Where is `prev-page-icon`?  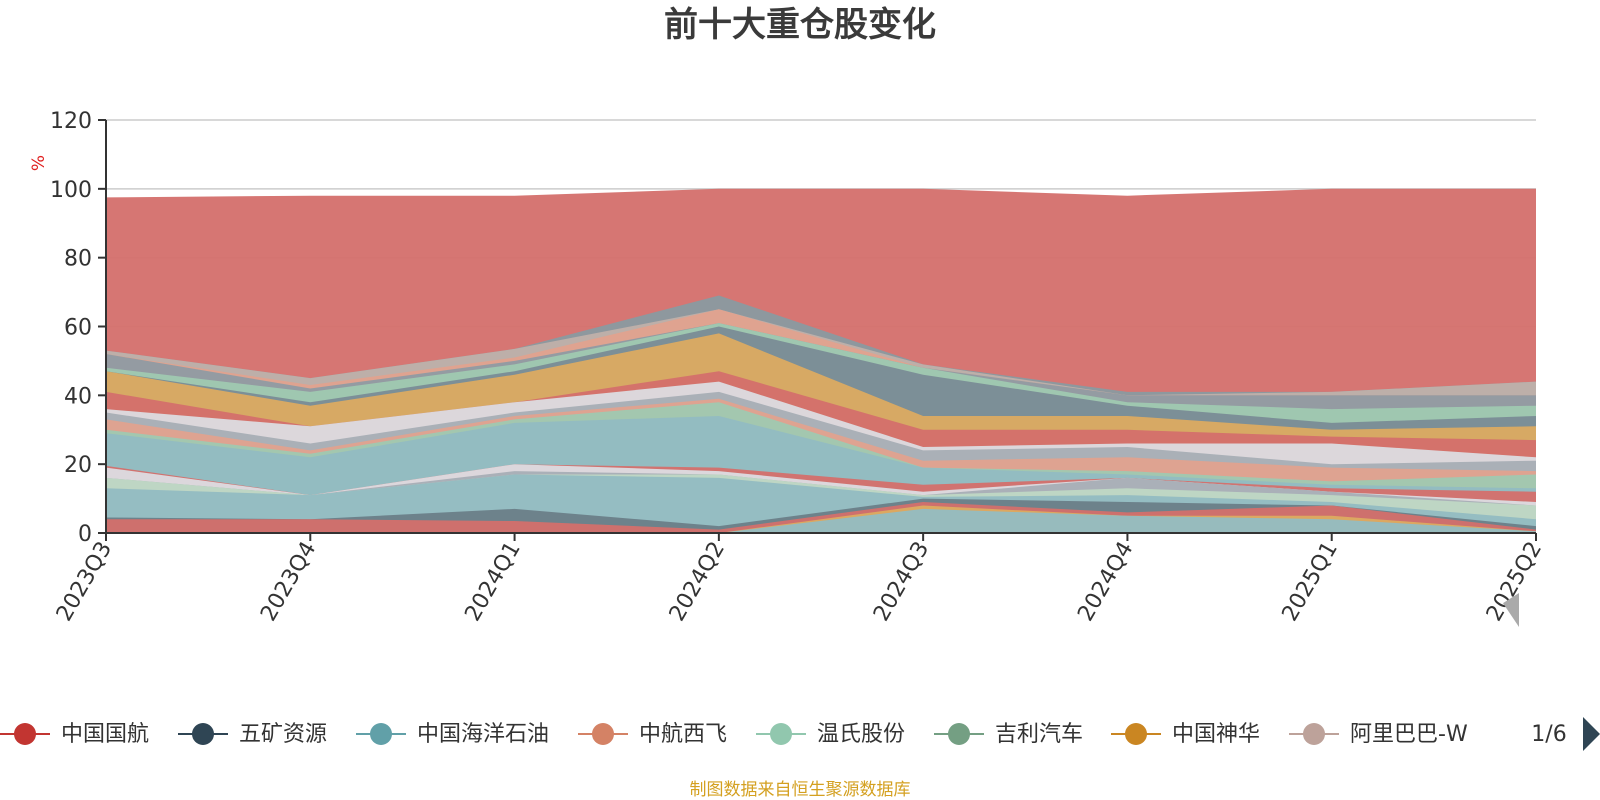 prev-page-icon is located at coordinates (1511, 609).